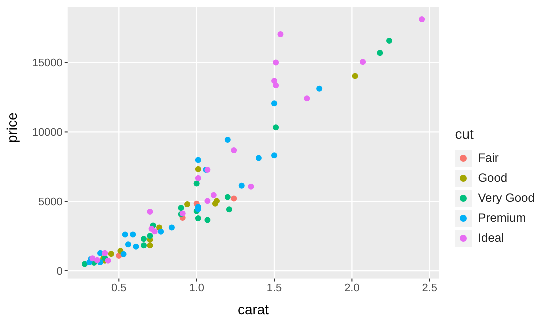  Describe the element at coordinates (47, 64) in the screenshot. I see `y-tick-label: 15000` at that location.